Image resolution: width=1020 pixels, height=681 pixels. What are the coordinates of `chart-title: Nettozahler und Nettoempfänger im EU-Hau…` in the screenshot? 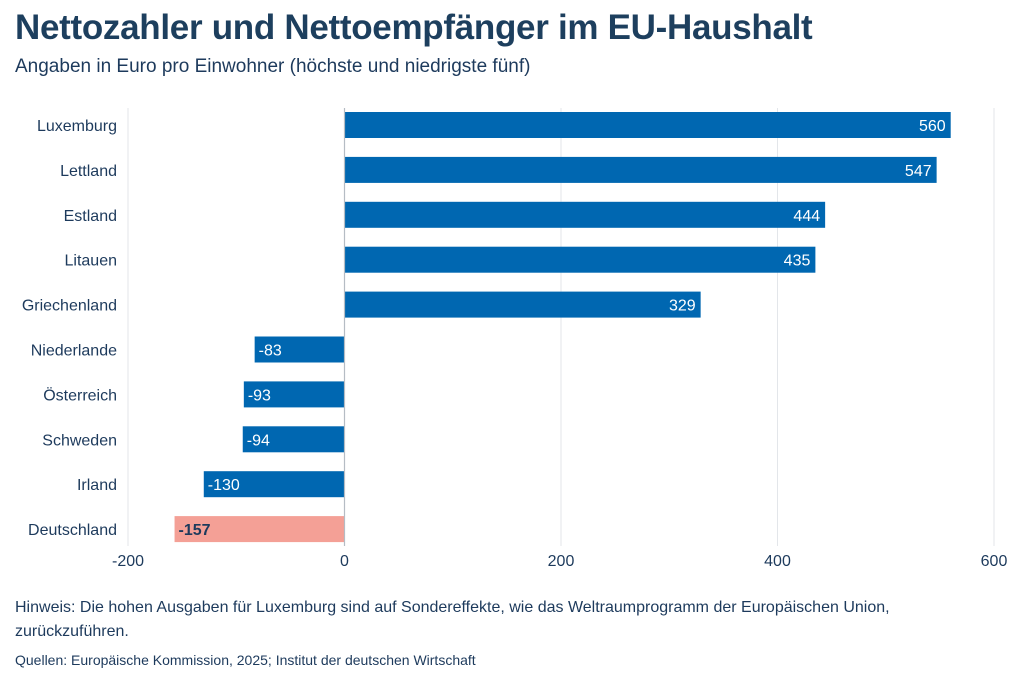 It's located at (414, 27).